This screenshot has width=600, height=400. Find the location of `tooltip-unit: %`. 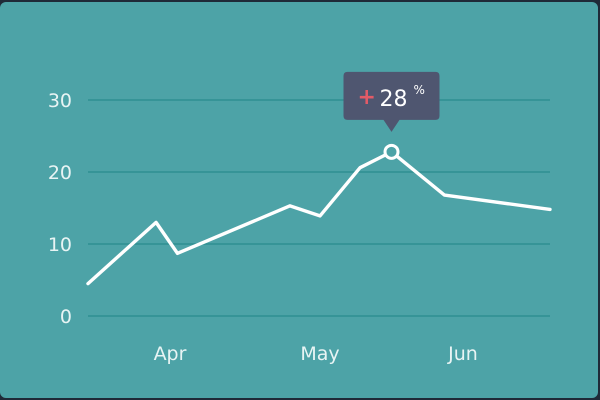

tooltip-unit: % is located at coordinates (419, 90).